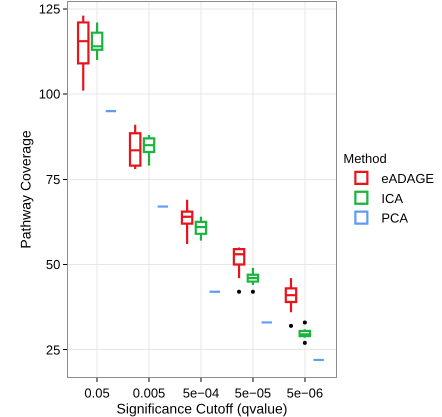 This screenshot has width=442, height=417. What do you see at coordinates (305, 393) in the screenshot?
I see `x-tick-label: 5e−06` at bounding box center [305, 393].